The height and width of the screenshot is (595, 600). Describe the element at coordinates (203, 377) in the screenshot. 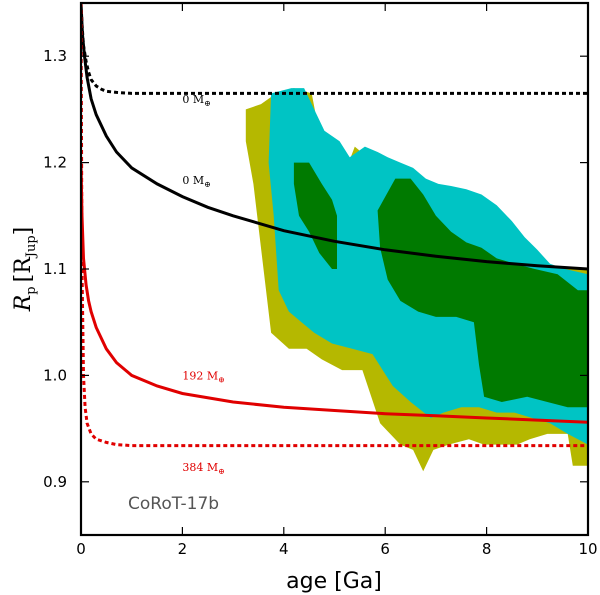

I see `series-label-2: 192 M⊕` at that location.